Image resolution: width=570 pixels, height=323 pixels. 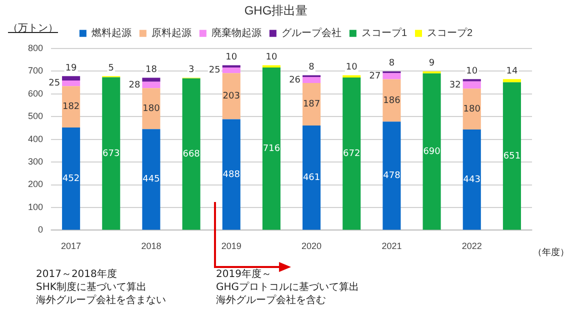 What do you see at coordinates (36, 184) in the screenshot?
I see `y-tick-label: 200` at bounding box center [36, 184].